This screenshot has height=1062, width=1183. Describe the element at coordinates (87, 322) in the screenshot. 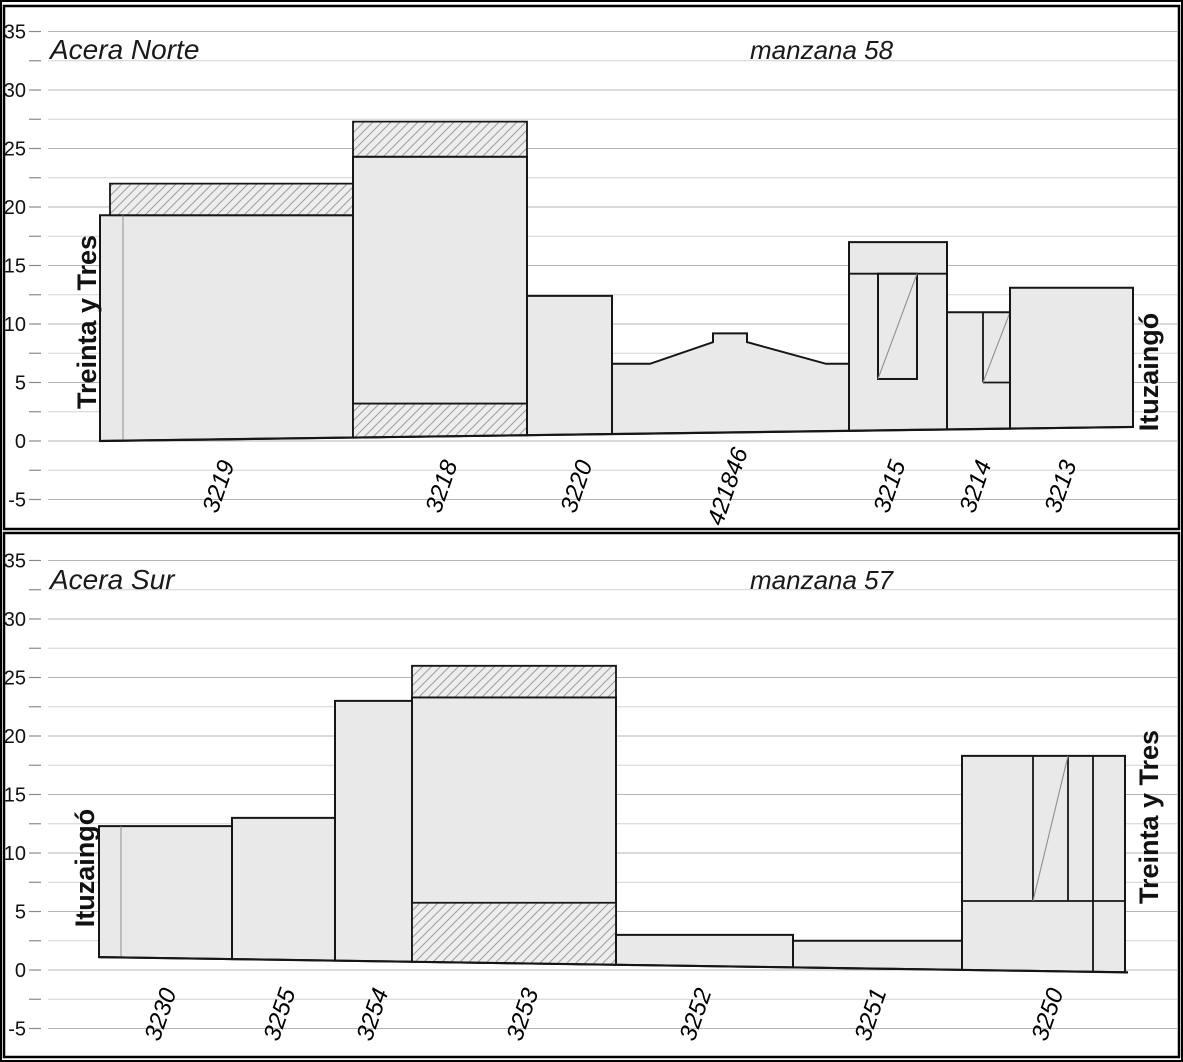

I see `street-label-left: Treinta y Tres` at that location.